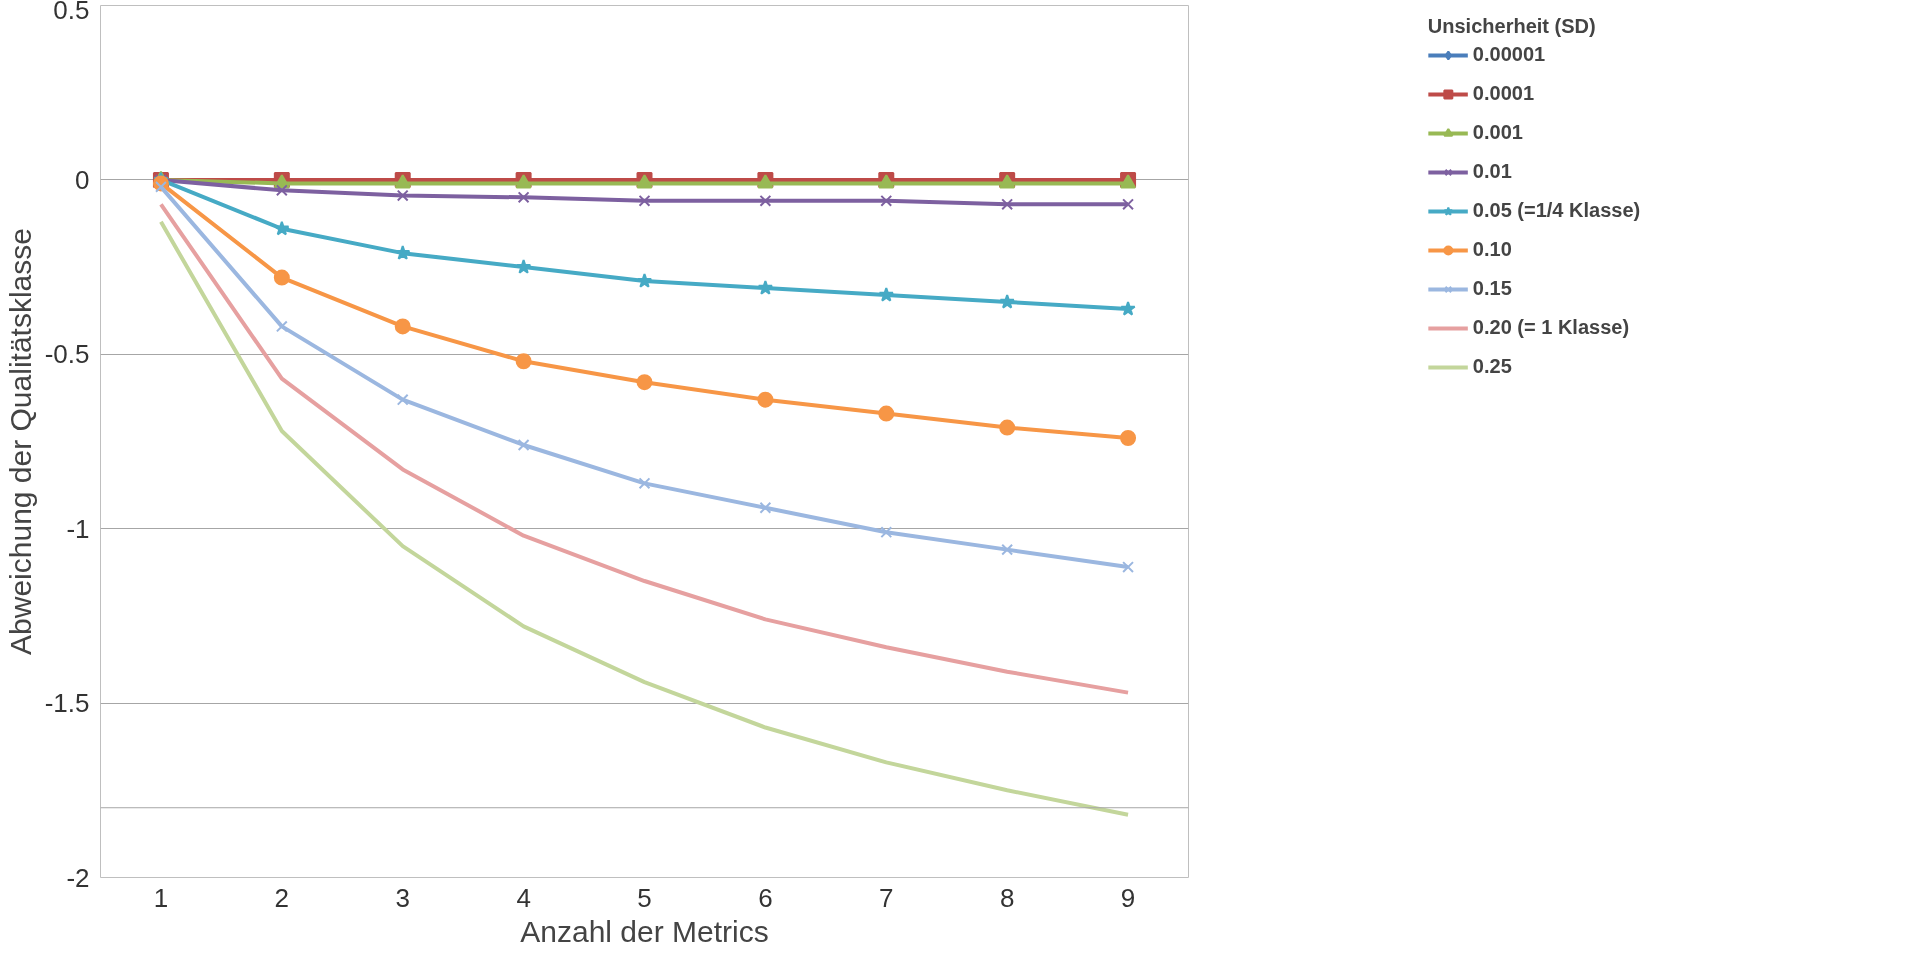  What do you see at coordinates (82, 179) in the screenshot?
I see `y-tick-label: 0` at bounding box center [82, 179].